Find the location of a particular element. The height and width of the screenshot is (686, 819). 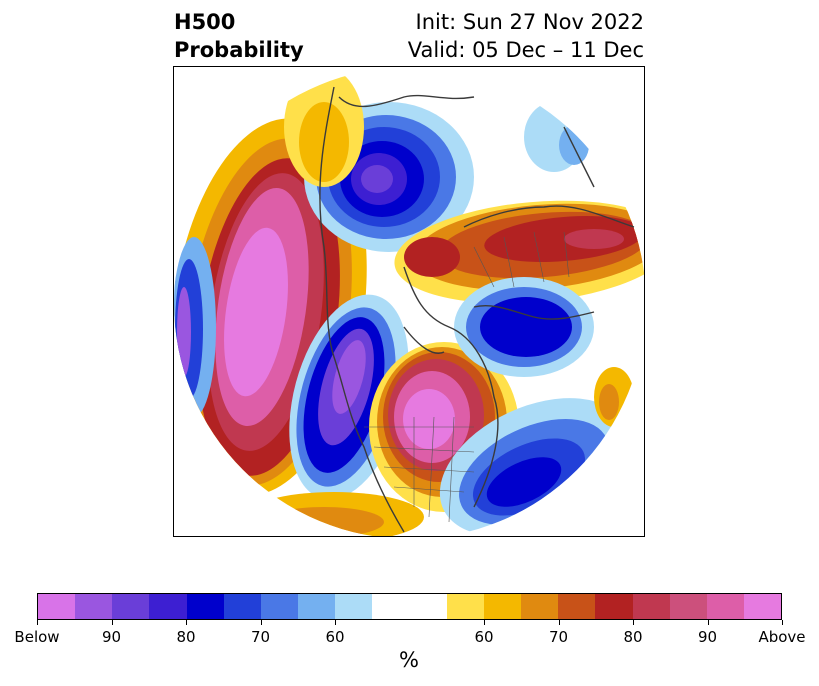

colorbar is located at coordinates (409, 606).